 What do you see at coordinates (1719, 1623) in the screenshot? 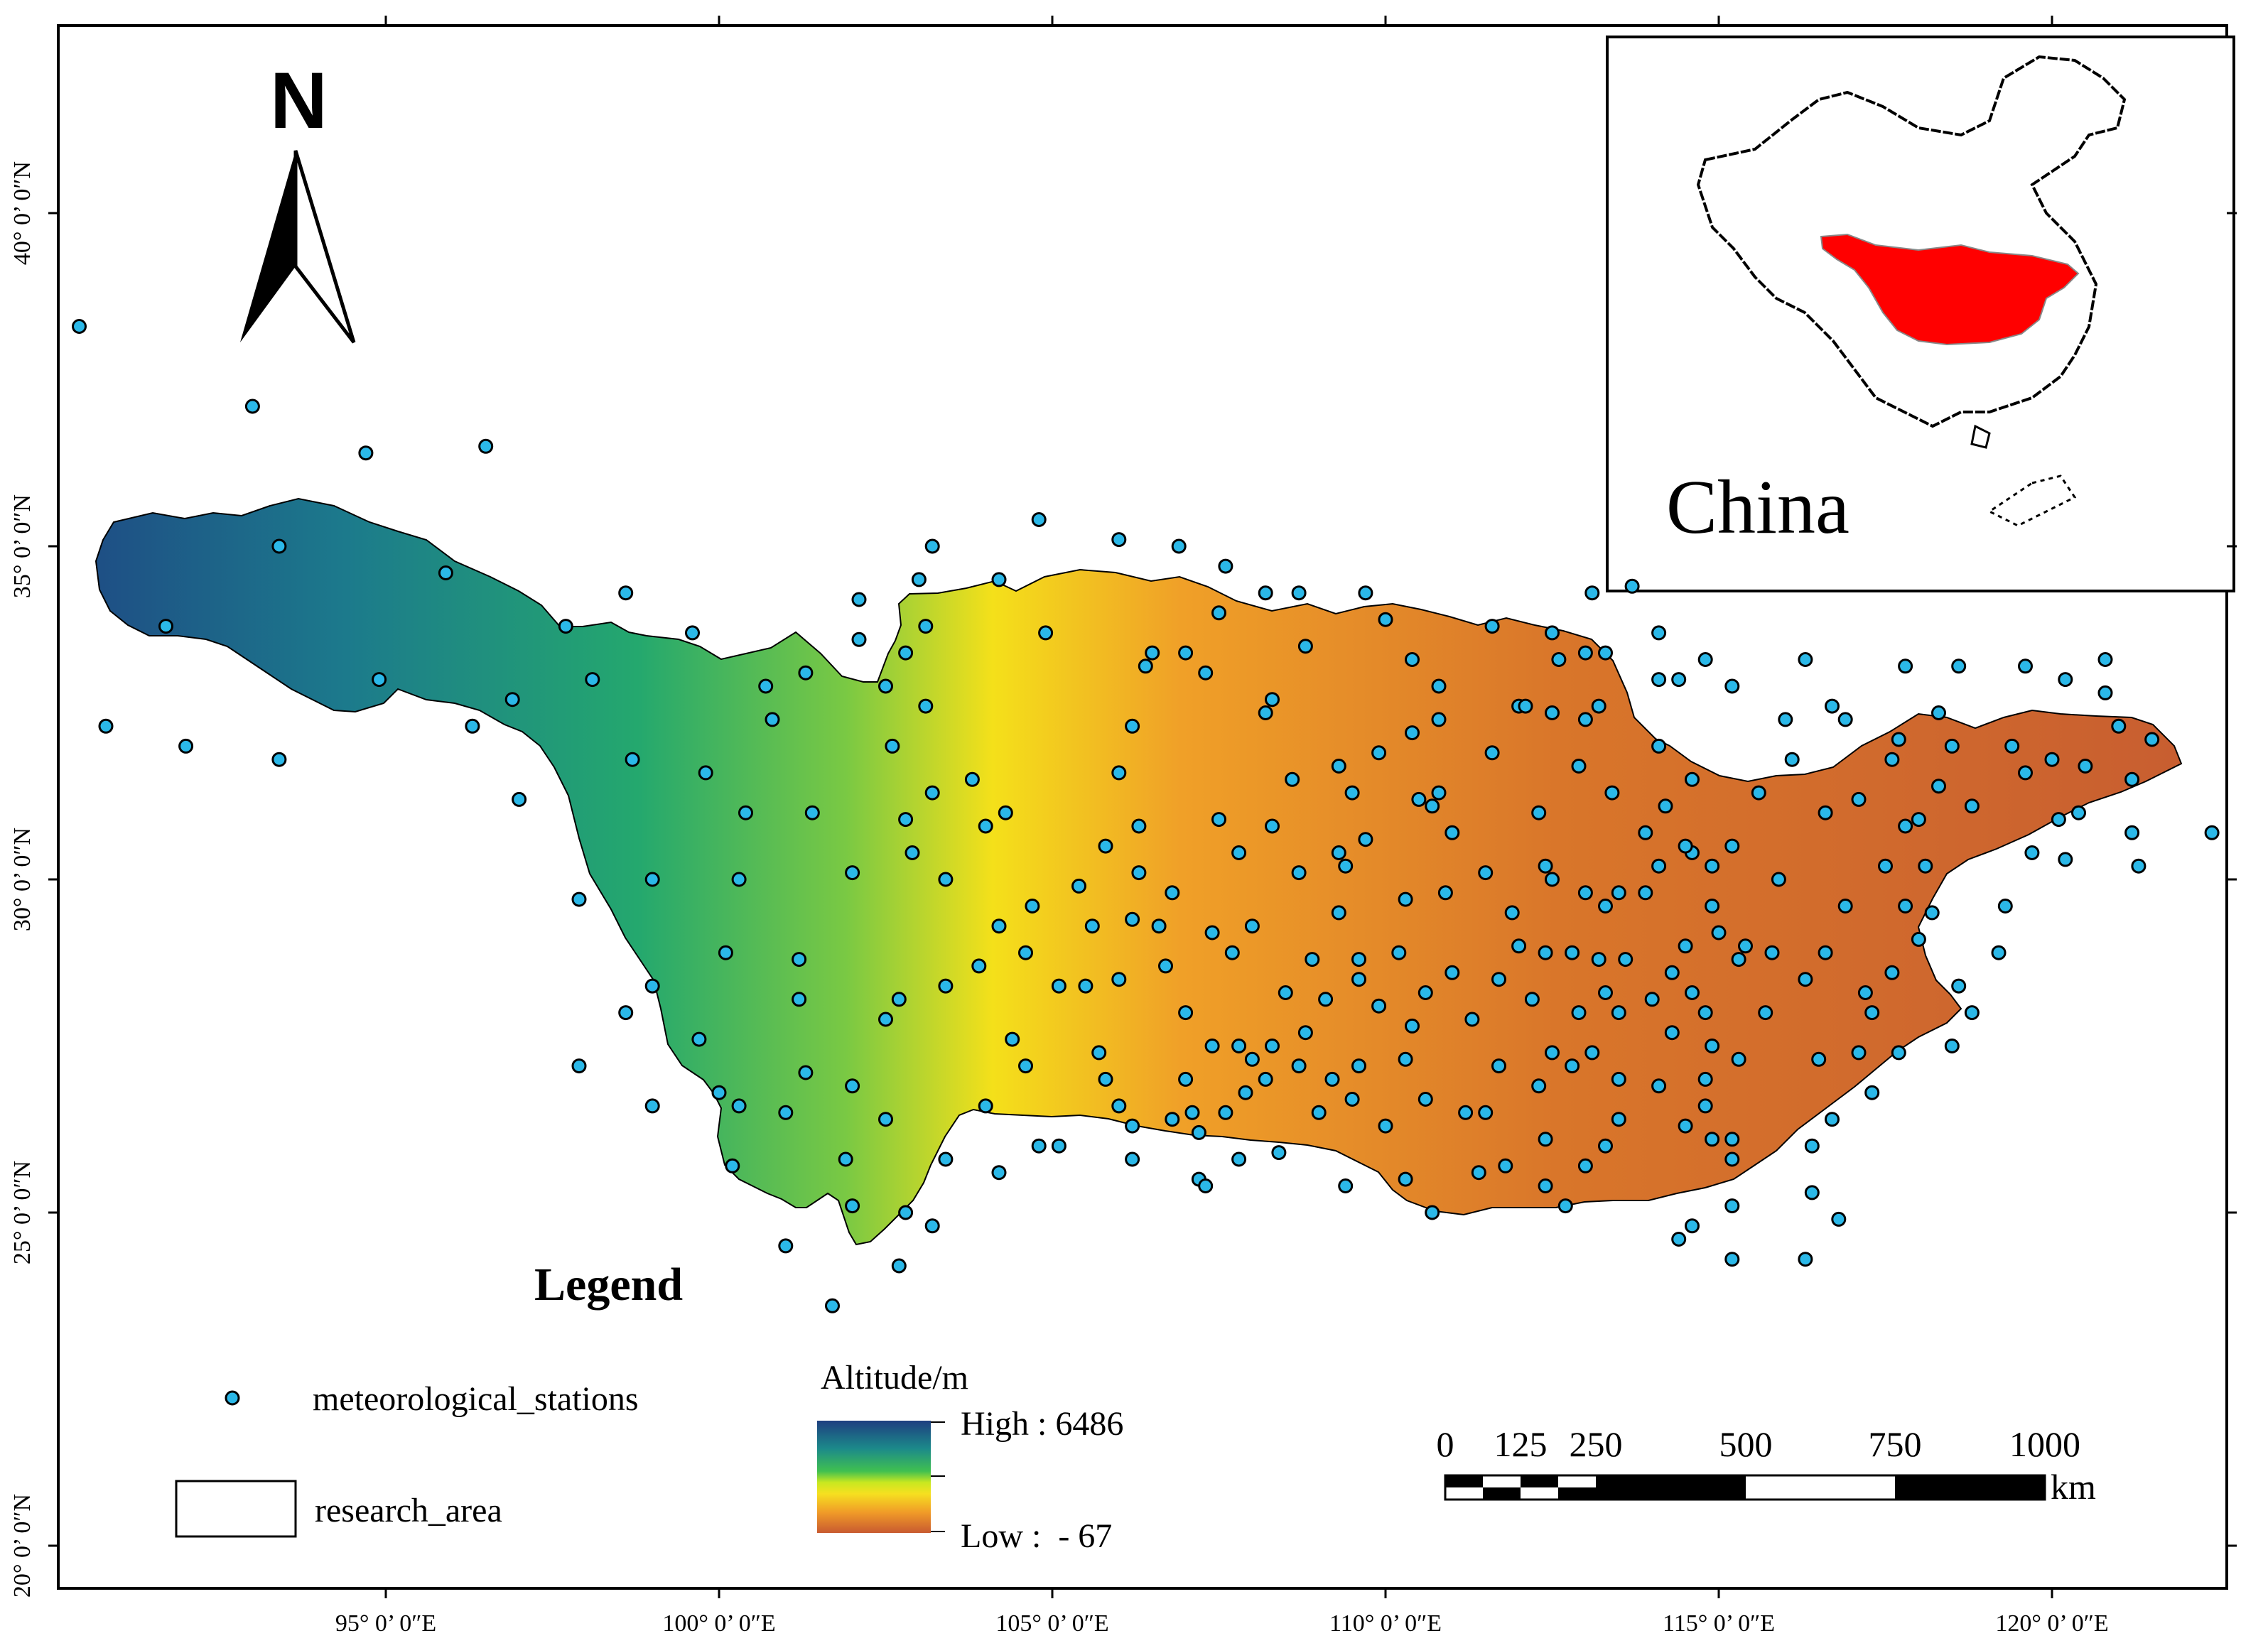
I see `longitude-tick-label: 115° 0’ 0″E` at bounding box center [1719, 1623].